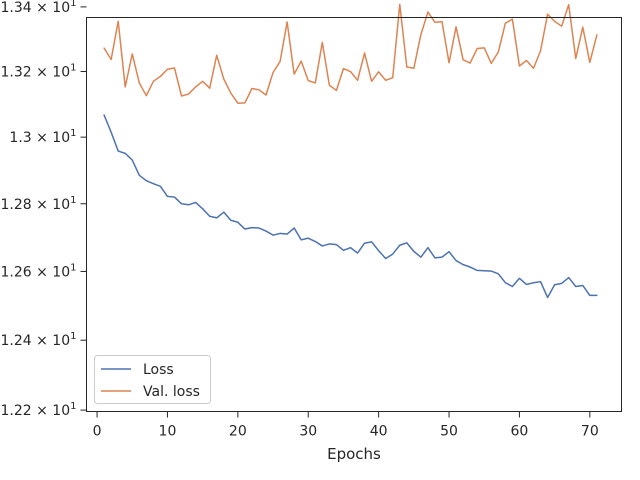  Describe the element at coordinates (354, 454) in the screenshot. I see `x-axis-label: Epochs` at that location.